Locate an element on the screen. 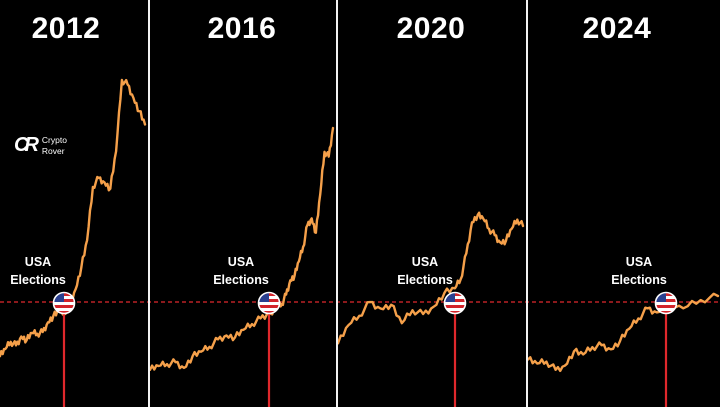 The image size is (720, 407). elections-label-2020: USA Elections is located at coordinates (425, 271).